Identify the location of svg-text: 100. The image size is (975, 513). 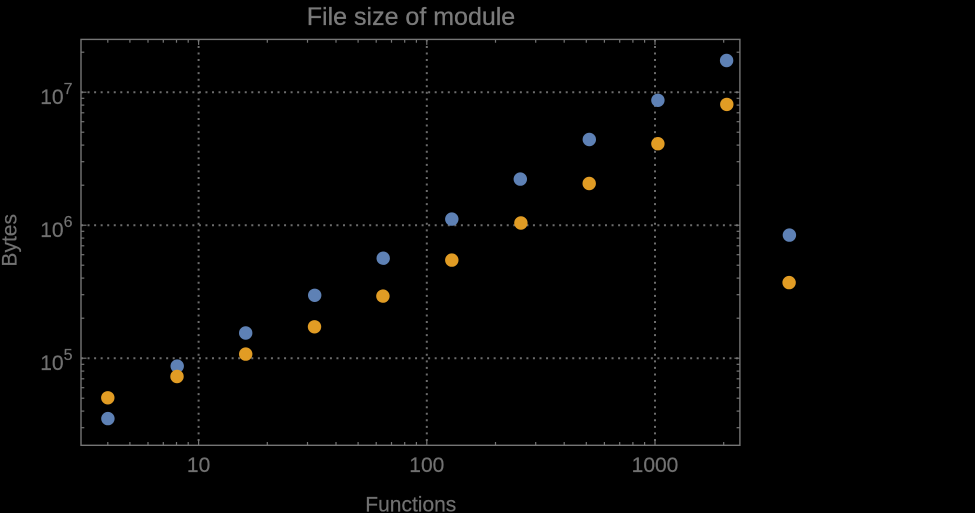
(426, 465).